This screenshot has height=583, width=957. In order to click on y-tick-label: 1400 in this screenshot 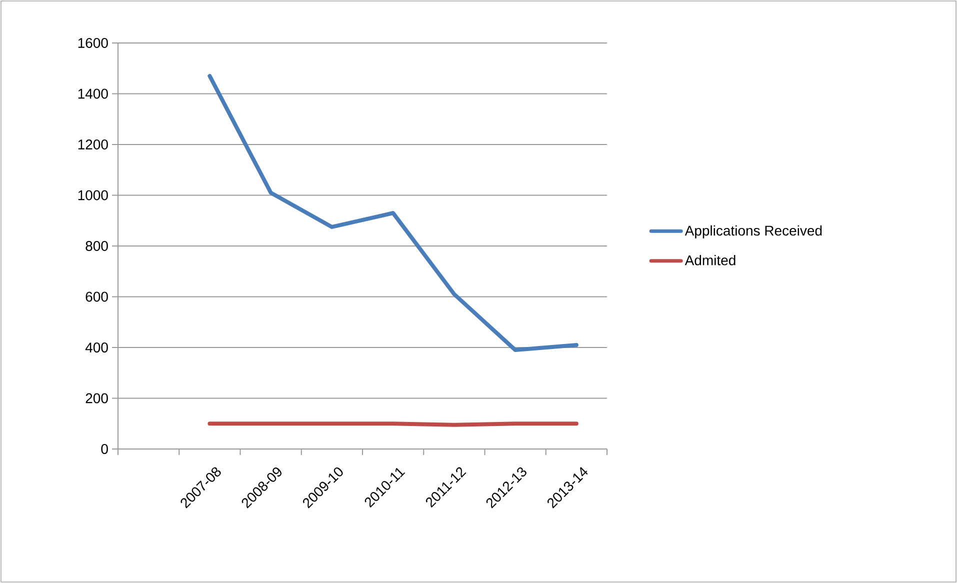, I will do `click(93, 93)`.